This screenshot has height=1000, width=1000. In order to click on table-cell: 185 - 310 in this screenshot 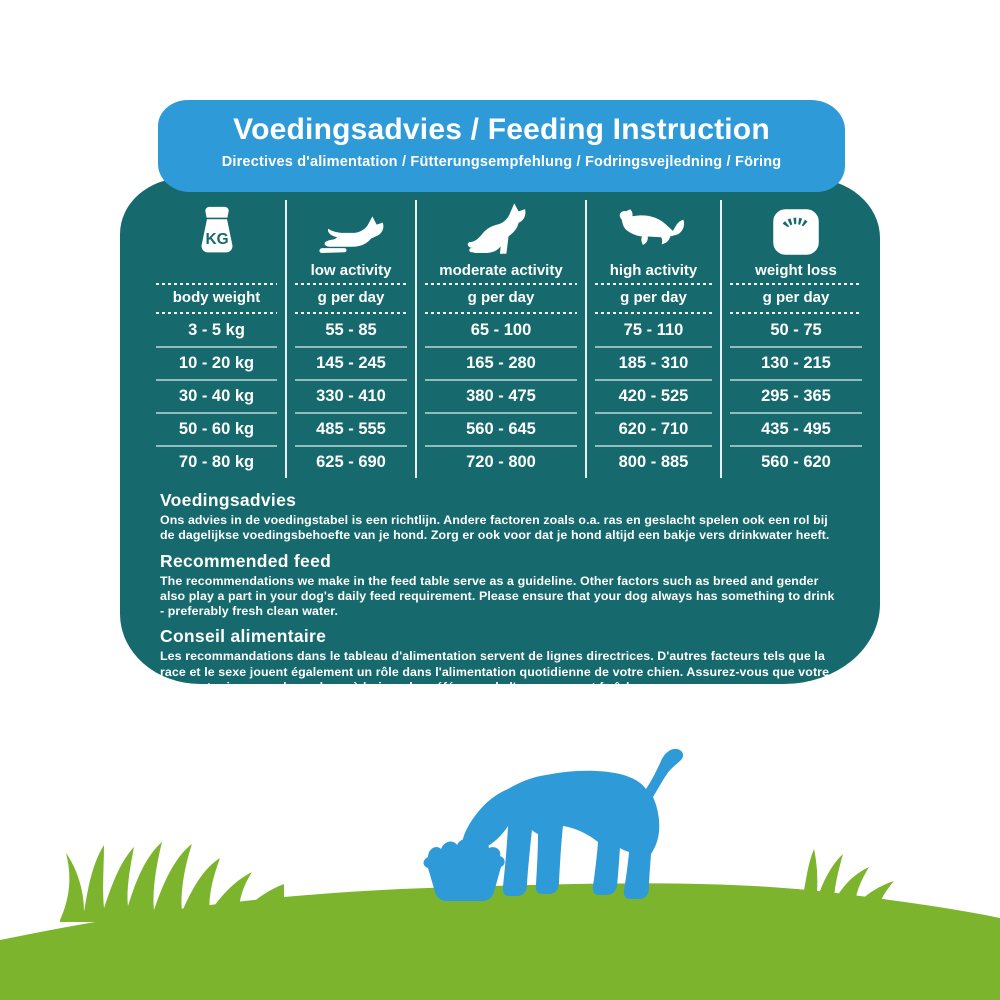, I will do `click(653, 362)`.